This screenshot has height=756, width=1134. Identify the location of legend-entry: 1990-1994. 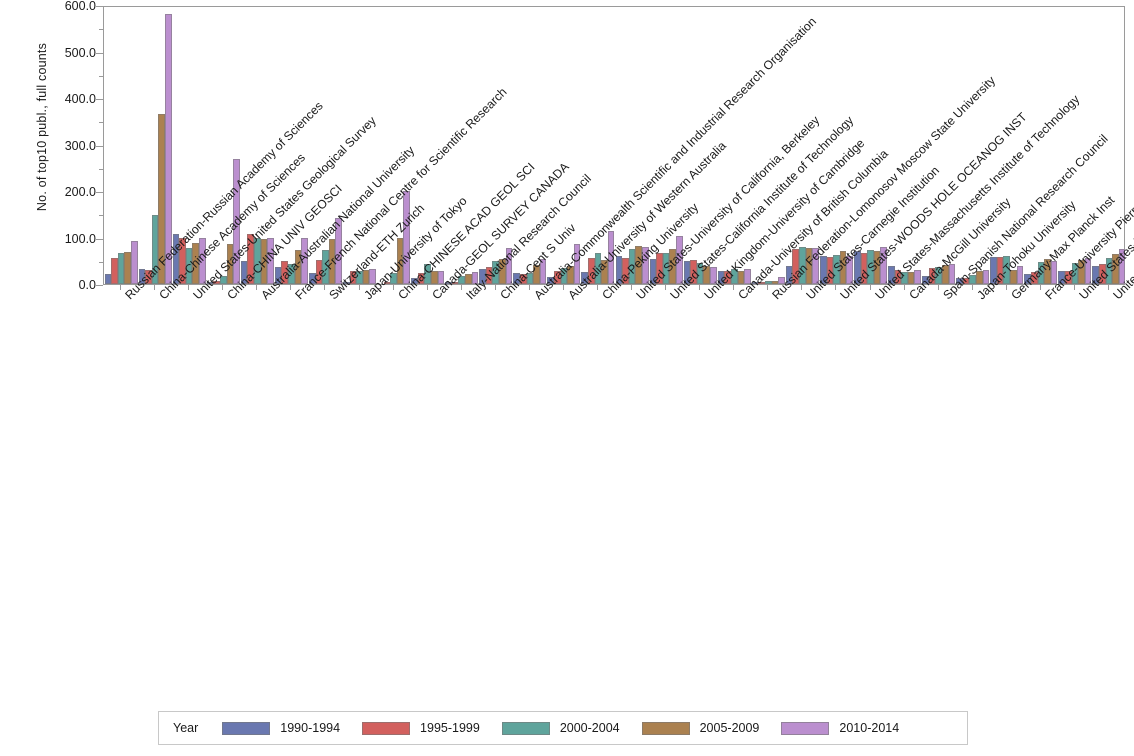
(281, 728).